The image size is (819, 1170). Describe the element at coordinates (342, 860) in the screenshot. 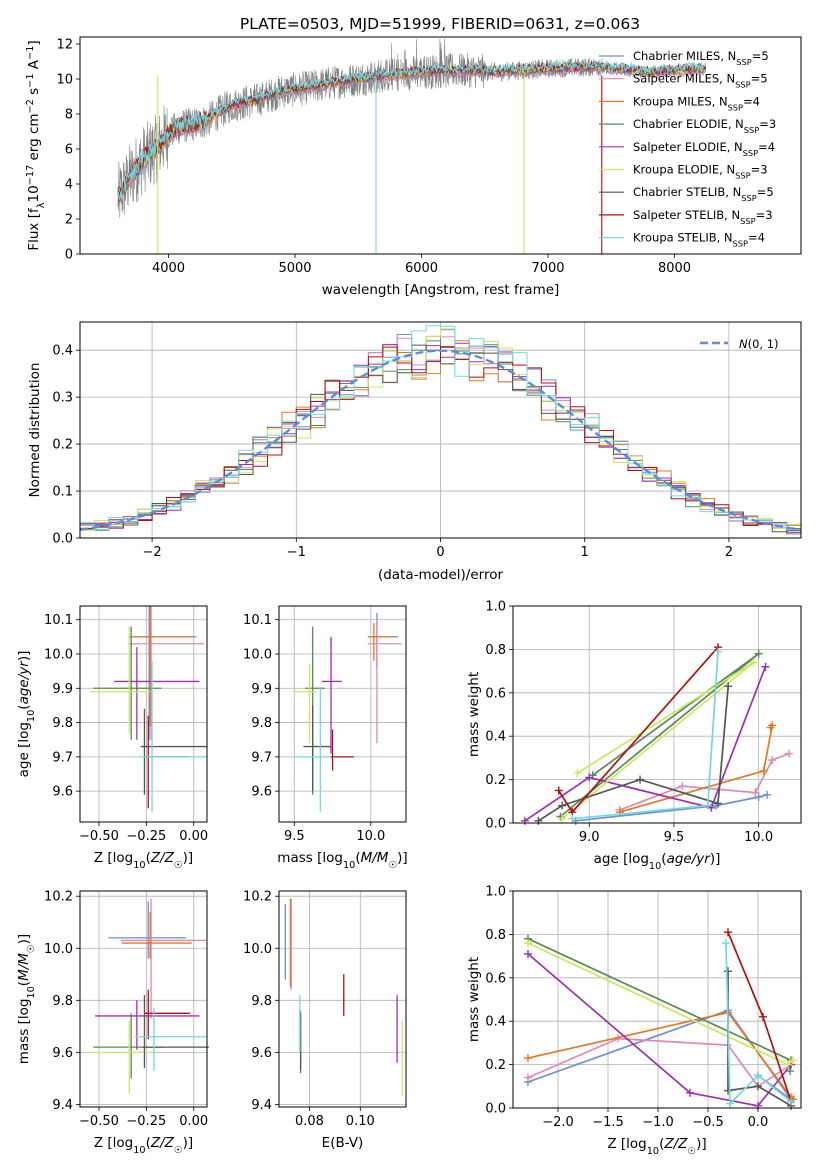

I see `x-axis-label: mass [log10(M/M☉)]` at that location.